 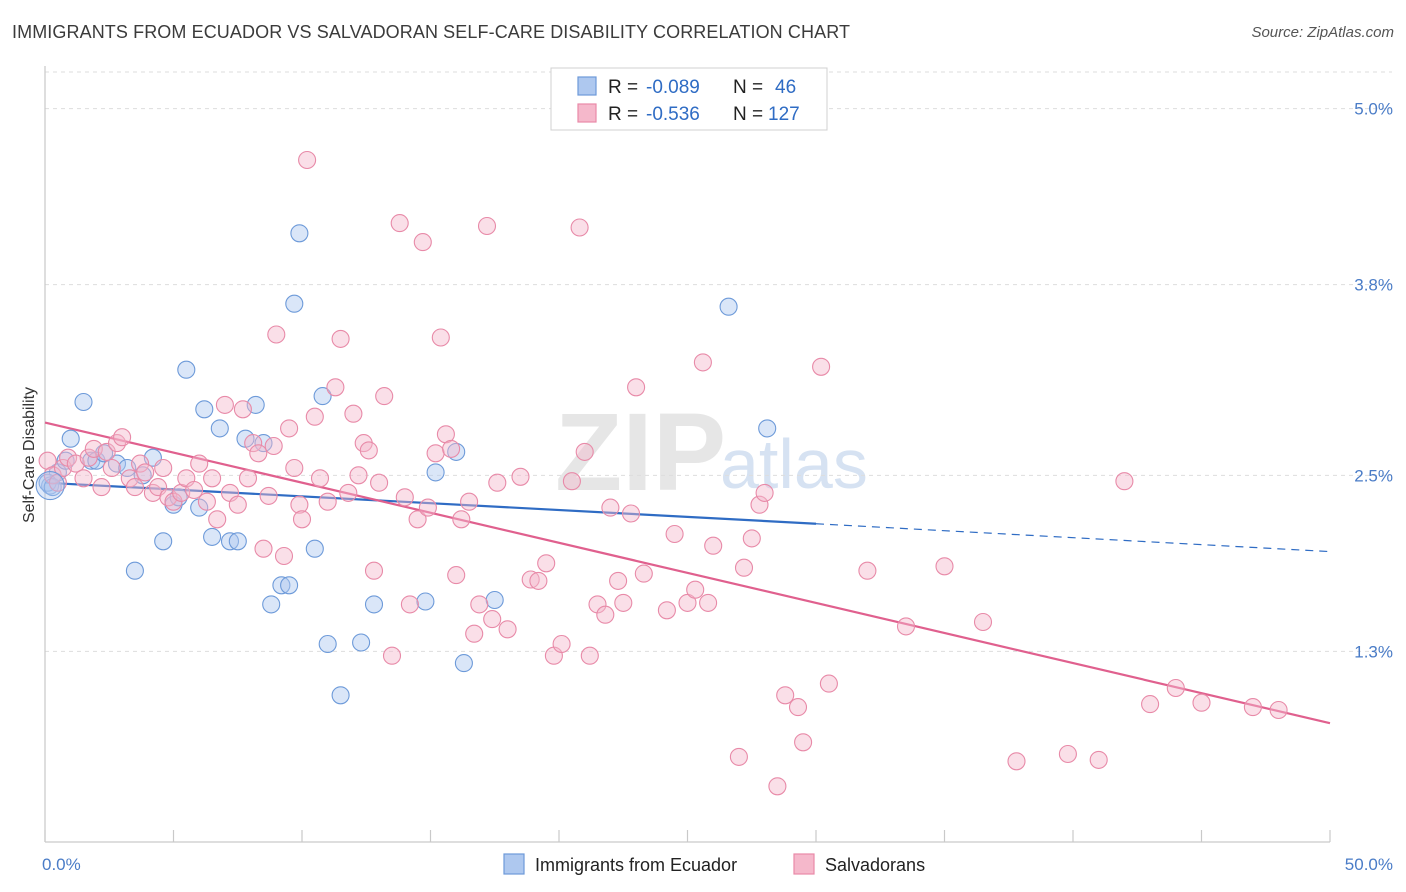 What do you see at coordinates (50, 486) in the screenshot?
I see `ecuador-point-cluster` at bounding box center [50, 486].